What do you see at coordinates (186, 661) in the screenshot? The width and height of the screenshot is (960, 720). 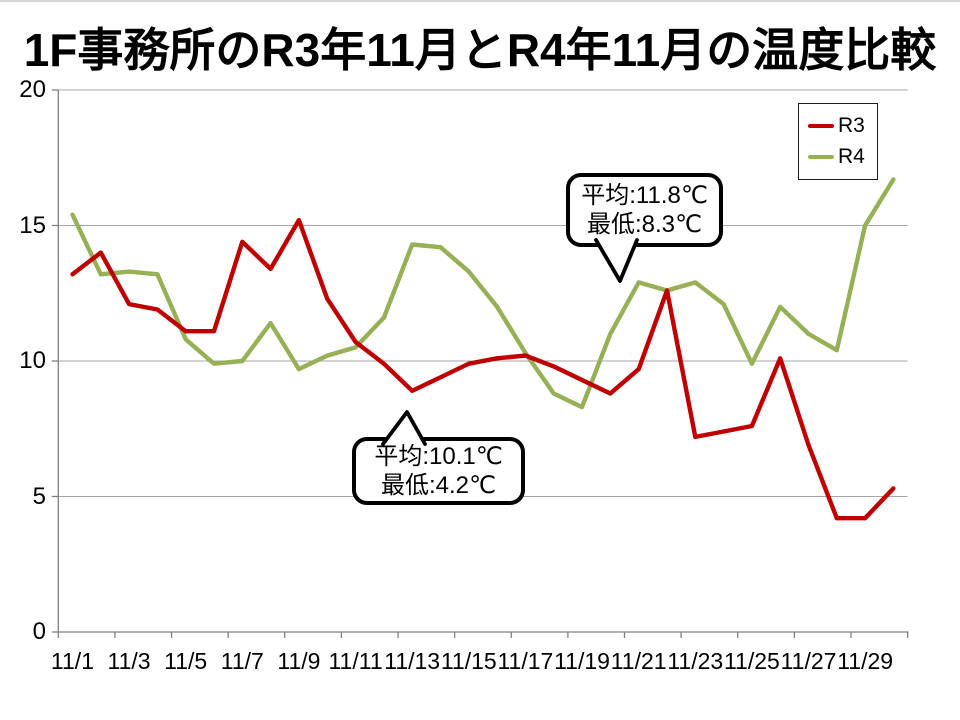 I see `x-axis-label: 11/5` at bounding box center [186, 661].